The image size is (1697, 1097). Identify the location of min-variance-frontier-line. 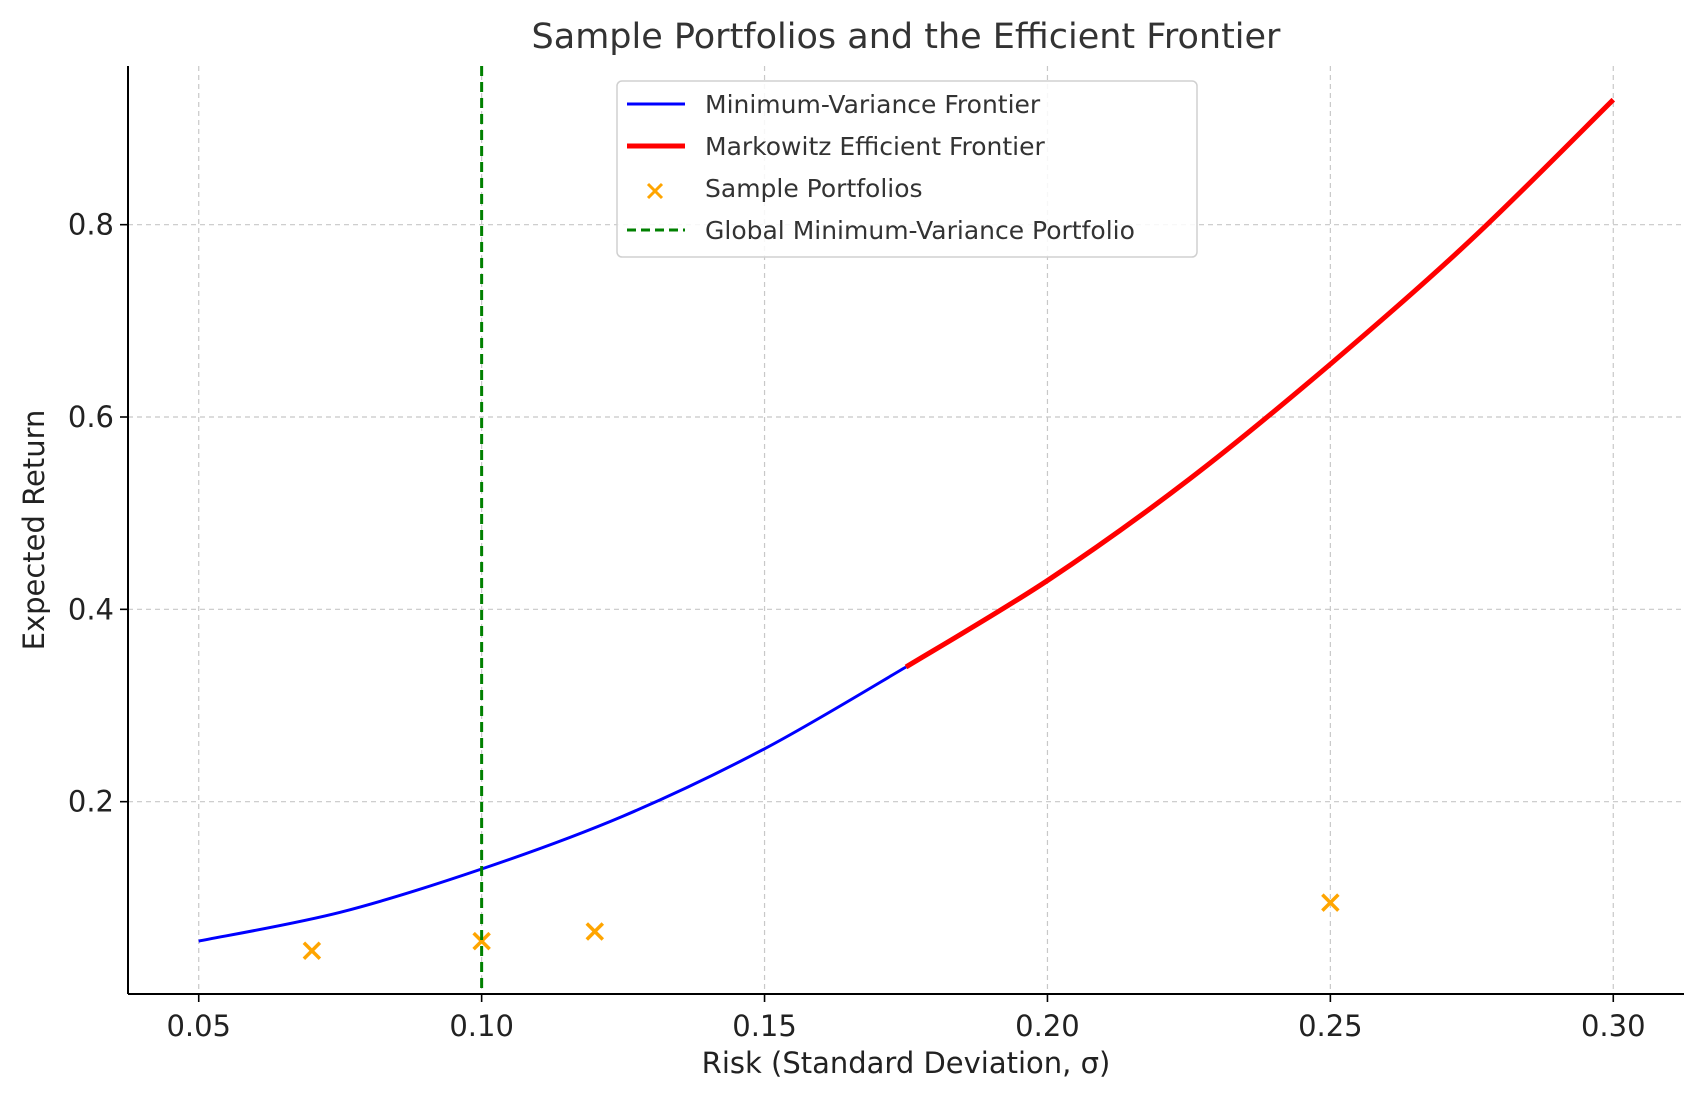
(552, 804).